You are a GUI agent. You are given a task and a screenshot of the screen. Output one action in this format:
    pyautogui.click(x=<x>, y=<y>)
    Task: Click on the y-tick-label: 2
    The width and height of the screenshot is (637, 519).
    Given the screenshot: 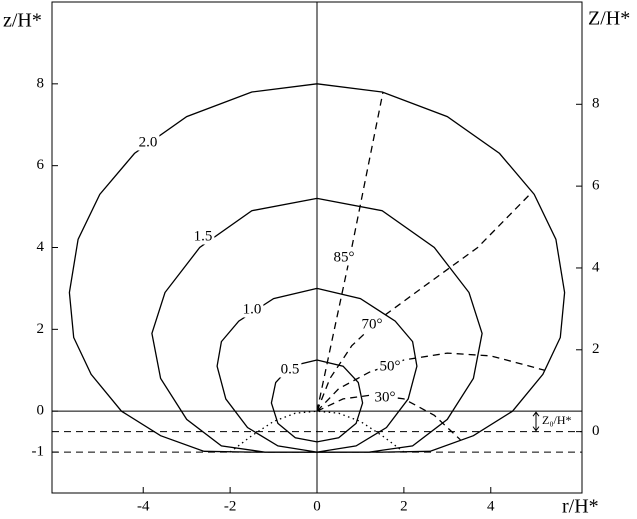 What is the action you would take?
    pyautogui.click(x=41, y=329)
    